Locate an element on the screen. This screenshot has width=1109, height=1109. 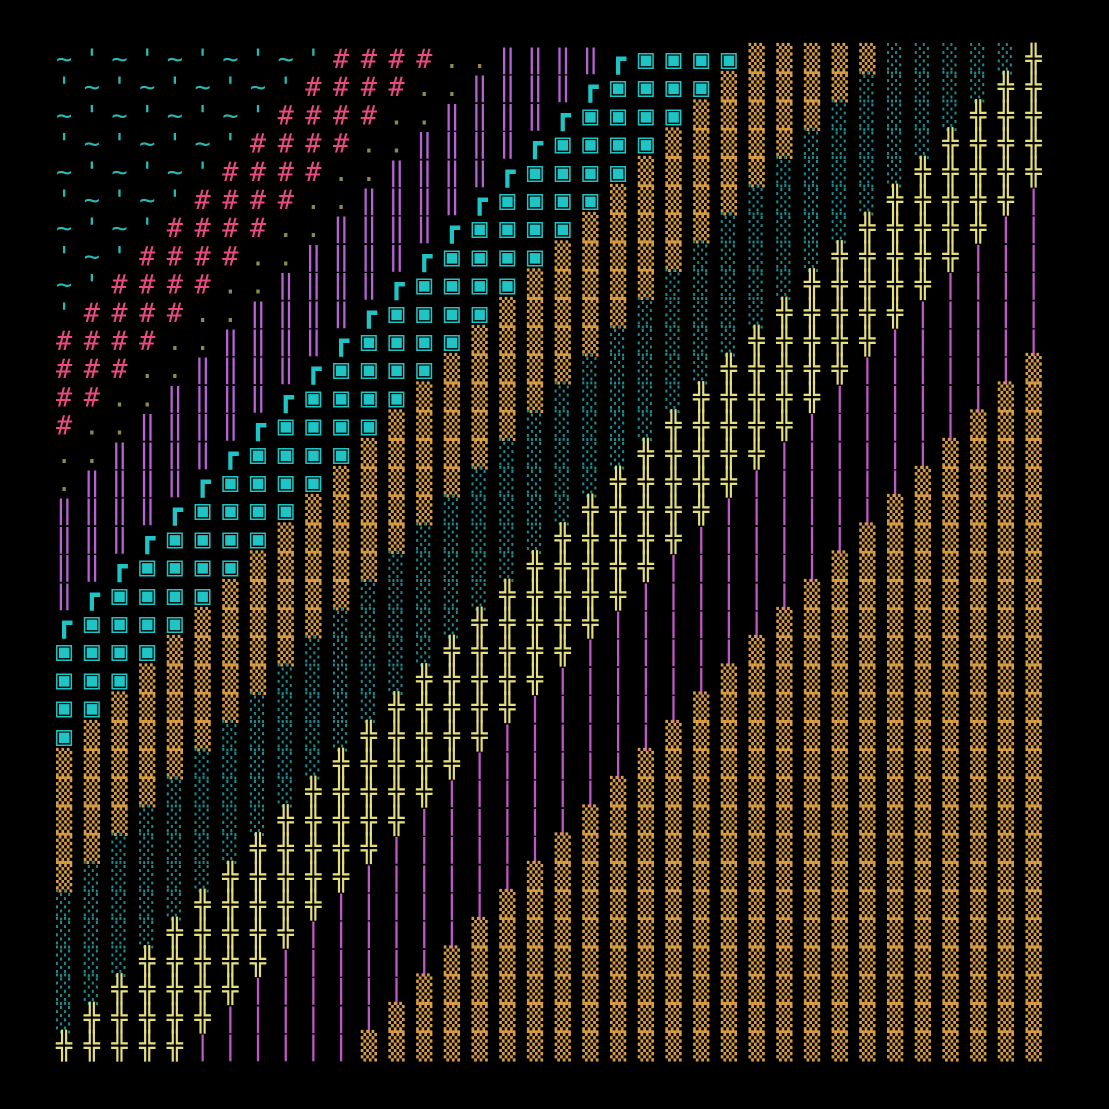
glyph-row: ░ ░ ░ ░ ╬ ╬ ╬ ╬ ╬ | | | | | | ▒ ▒ ▒ ▒ ▒ ▒ ▒ ▒ ▒ ▒ ▒ ▒ ▒ ▒ ▒ ▒ ▒ ▒ ▒ ▒ ▒ is located at coordinates (549, 932).